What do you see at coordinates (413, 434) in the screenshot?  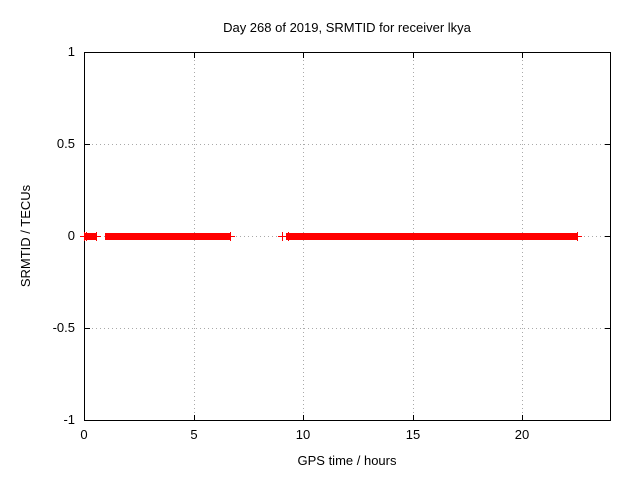 I see `x-tick-label-15: 15` at bounding box center [413, 434].